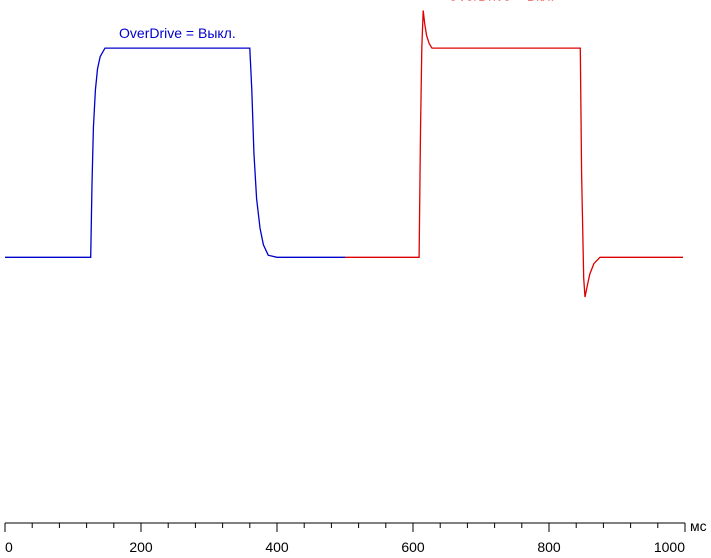 Image resolution: width=711 pixels, height=558 pixels. What do you see at coordinates (141, 546) in the screenshot?
I see `x-tick-label: 200` at bounding box center [141, 546].